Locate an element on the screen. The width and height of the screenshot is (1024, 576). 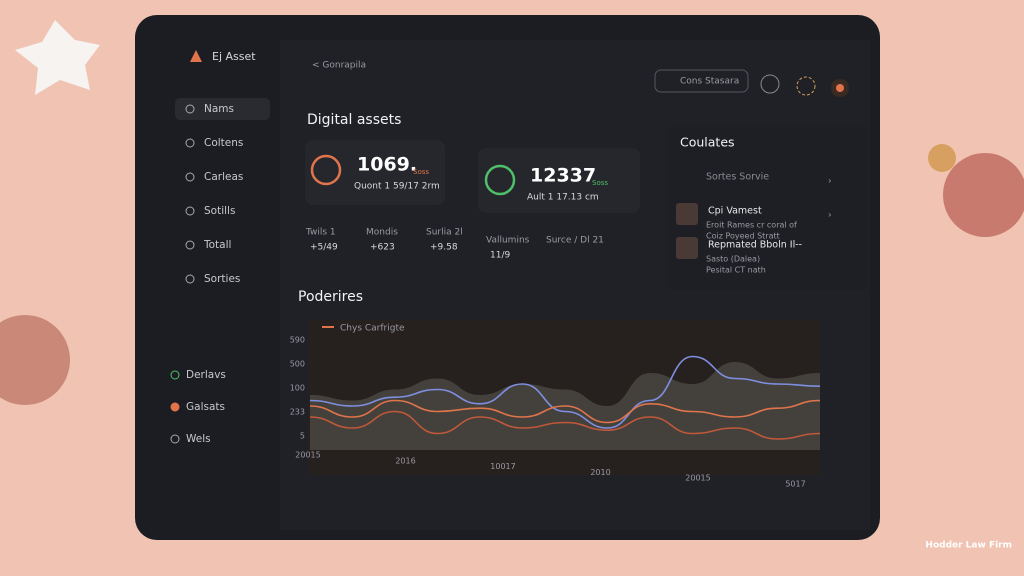
y-tick-label: 590 is located at coordinates (297, 340).